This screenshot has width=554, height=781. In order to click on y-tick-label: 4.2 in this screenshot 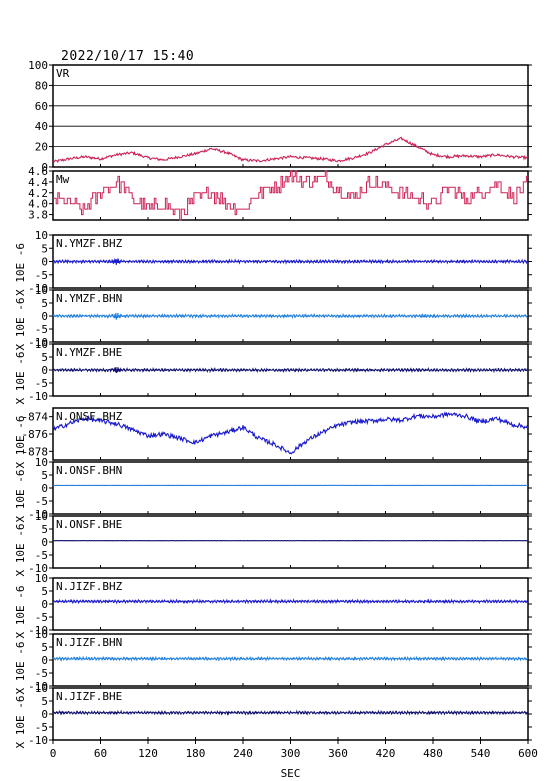, I will do `click(38, 193)`.